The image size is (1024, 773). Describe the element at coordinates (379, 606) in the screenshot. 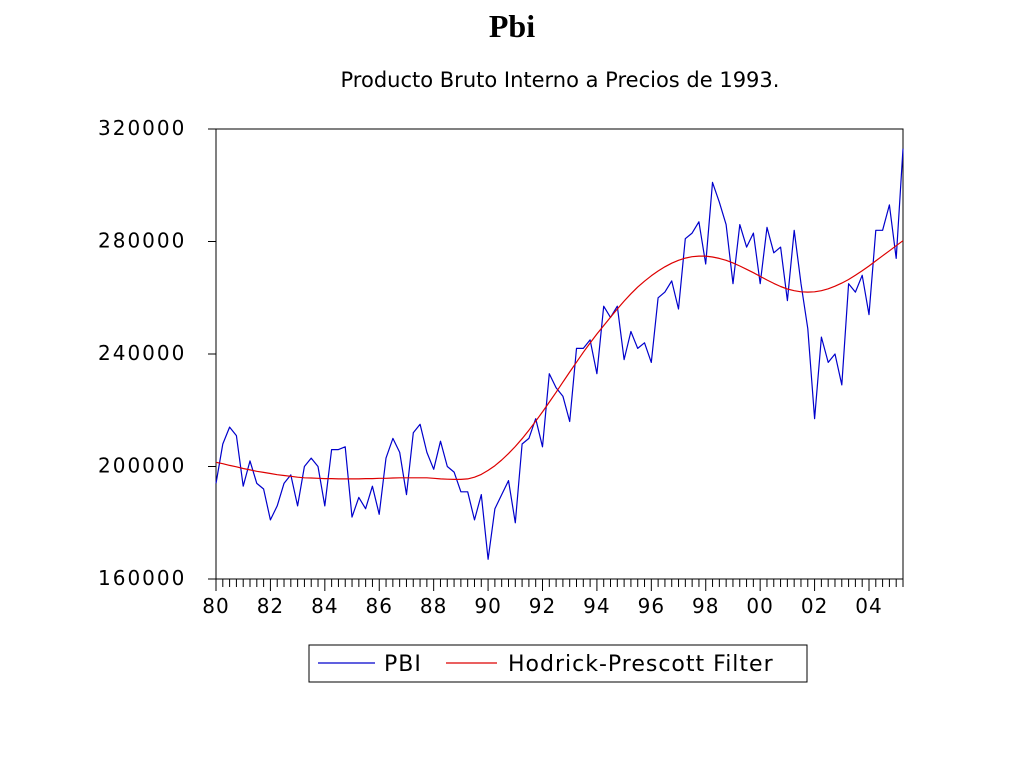

I see `x-tick-label: 86` at that location.